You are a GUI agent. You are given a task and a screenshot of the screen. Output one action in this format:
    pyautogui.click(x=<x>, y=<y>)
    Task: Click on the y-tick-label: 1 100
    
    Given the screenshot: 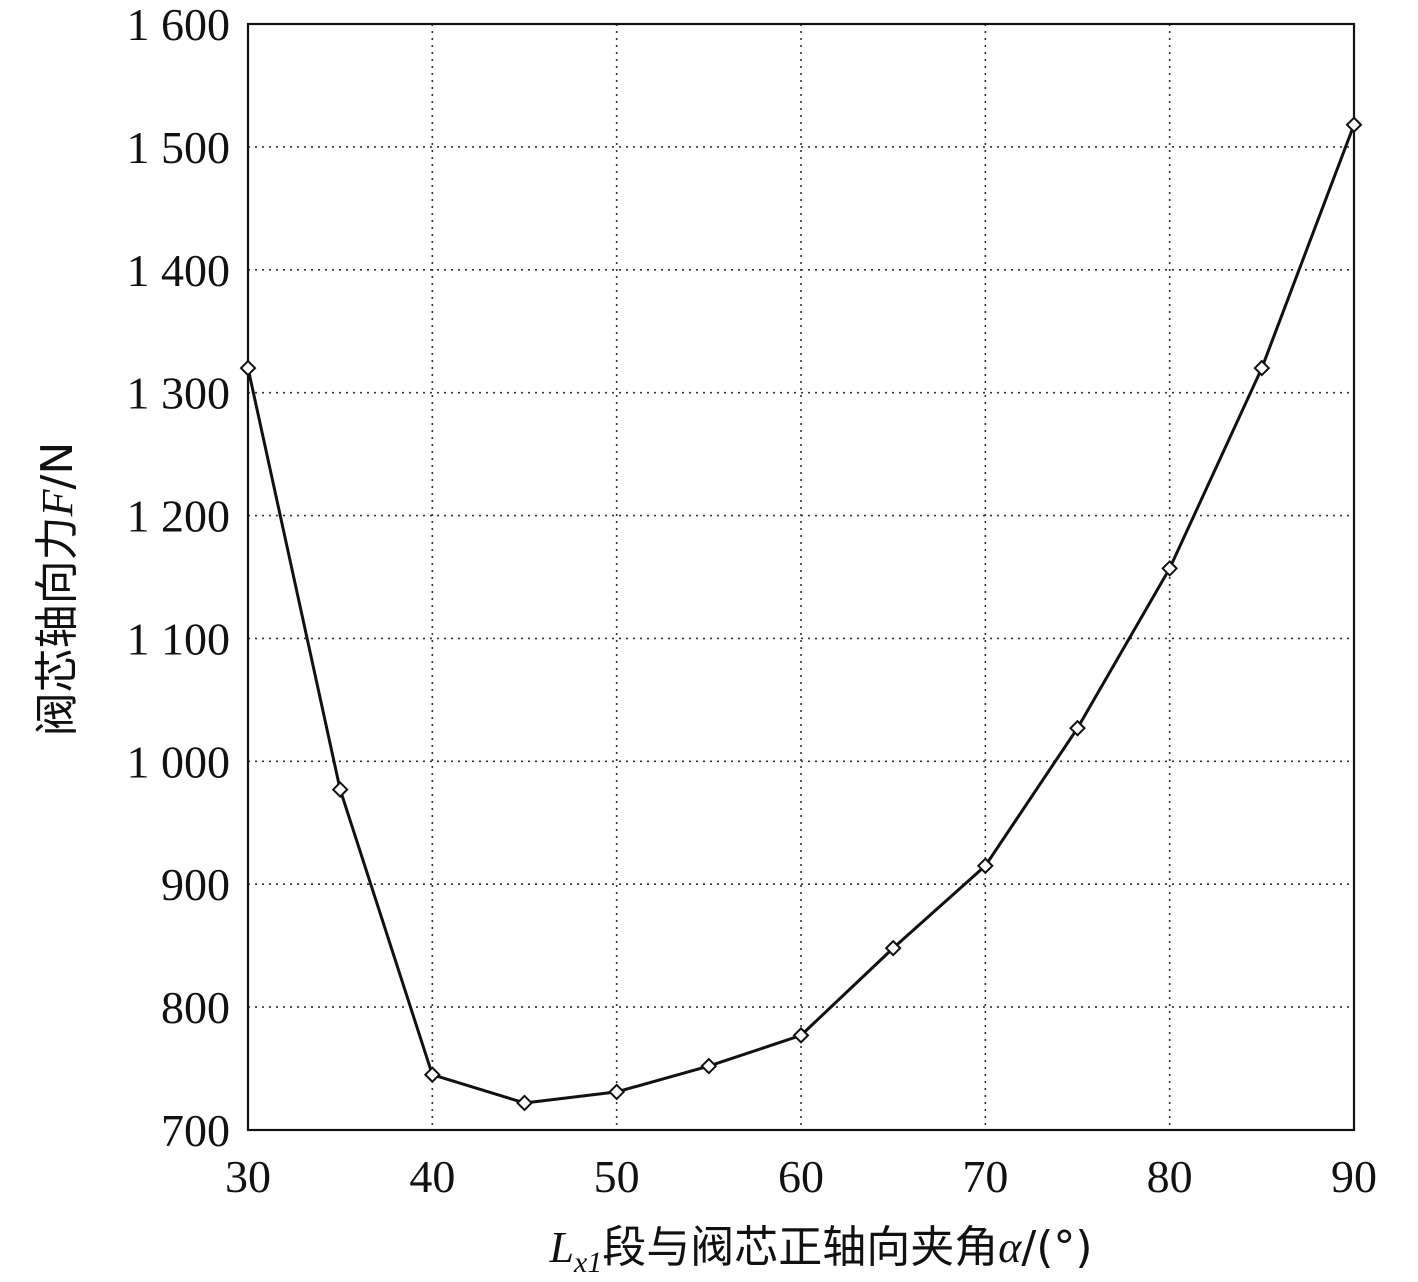 What is the action you would take?
    pyautogui.click(x=179, y=638)
    